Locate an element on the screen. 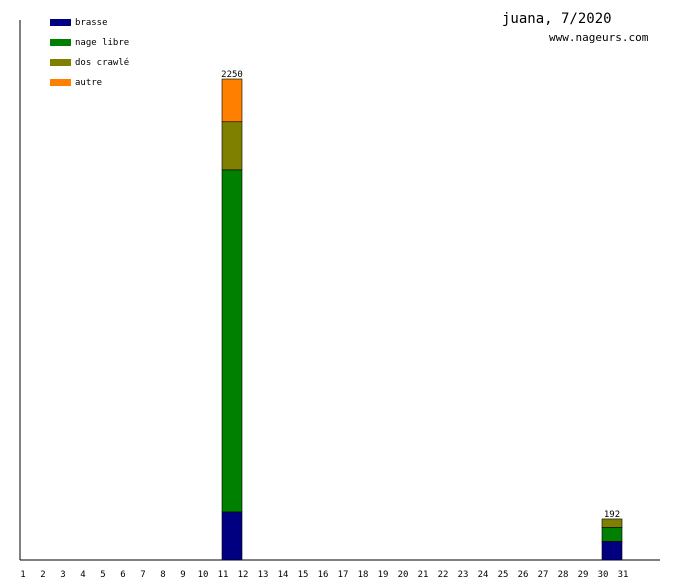 The image size is (680, 580). x-tick-6: 6 is located at coordinates (122, 575).